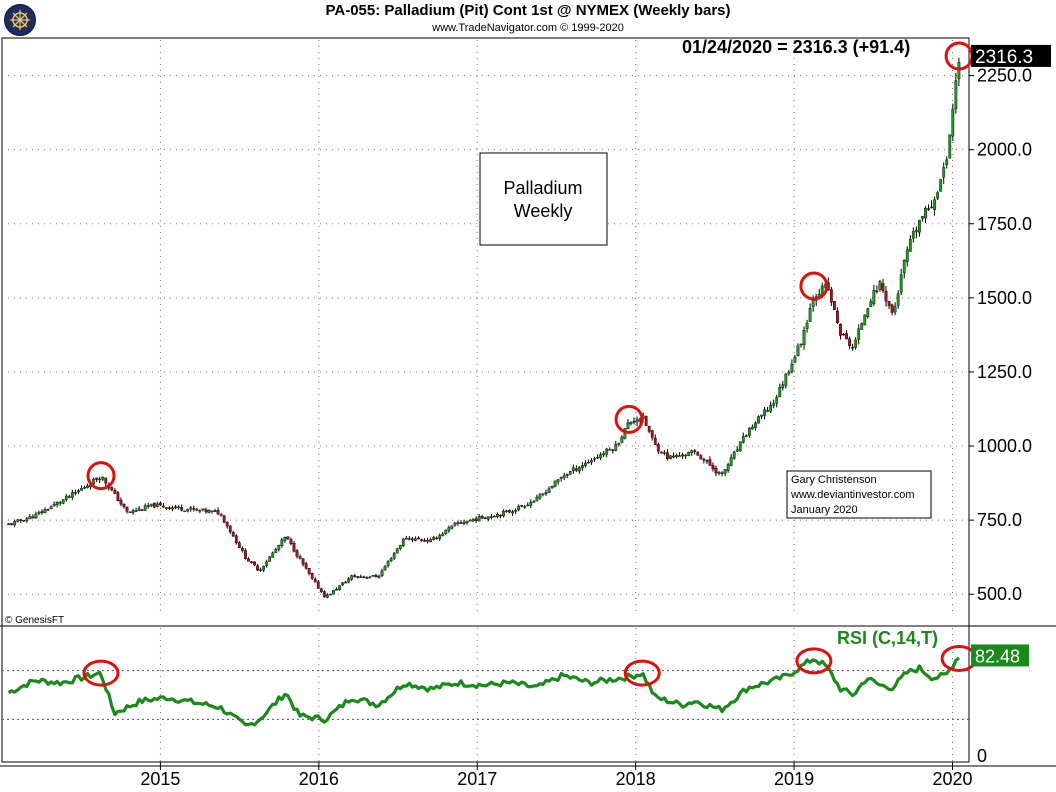 The width and height of the screenshot is (1056, 792). What do you see at coordinates (887, 638) in the screenshot?
I see `rsi-title: RSI (C,14,T)` at bounding box center [887, 638].